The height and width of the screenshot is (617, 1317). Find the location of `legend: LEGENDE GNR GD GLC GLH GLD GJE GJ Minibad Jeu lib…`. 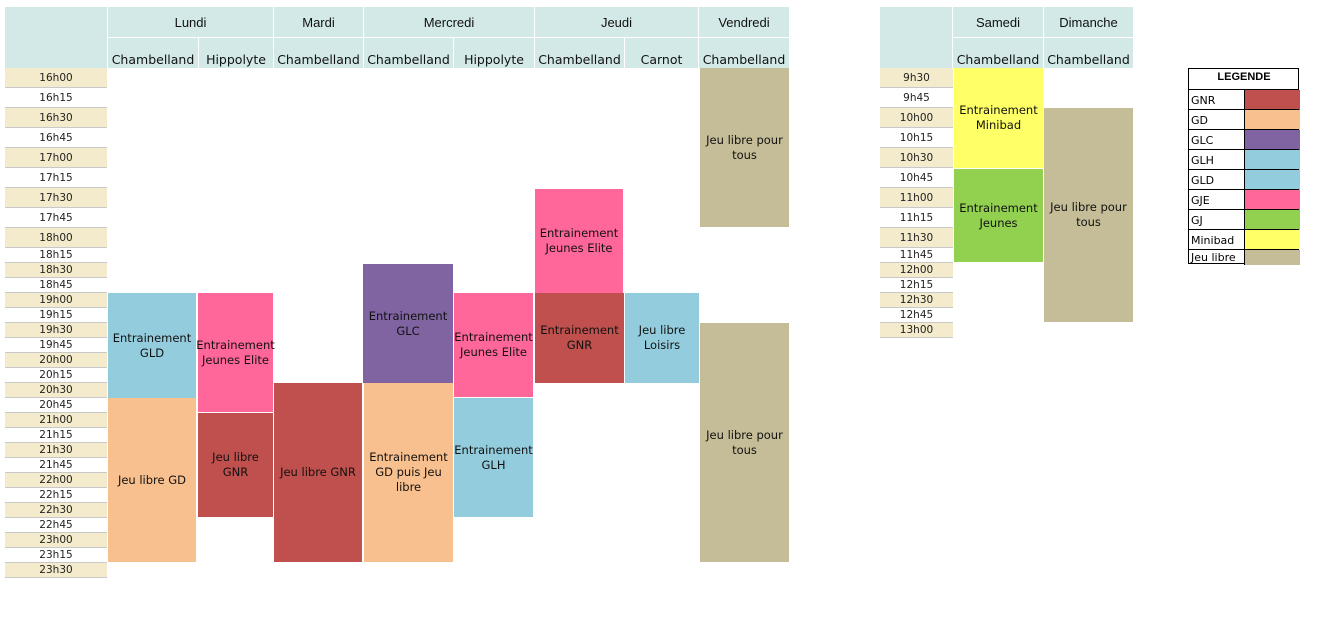

legend: LEGENDE GNR GD GLC GLH GLD GJE GJ Minibad Jeu lib… is located at coordinates (1244, 166).